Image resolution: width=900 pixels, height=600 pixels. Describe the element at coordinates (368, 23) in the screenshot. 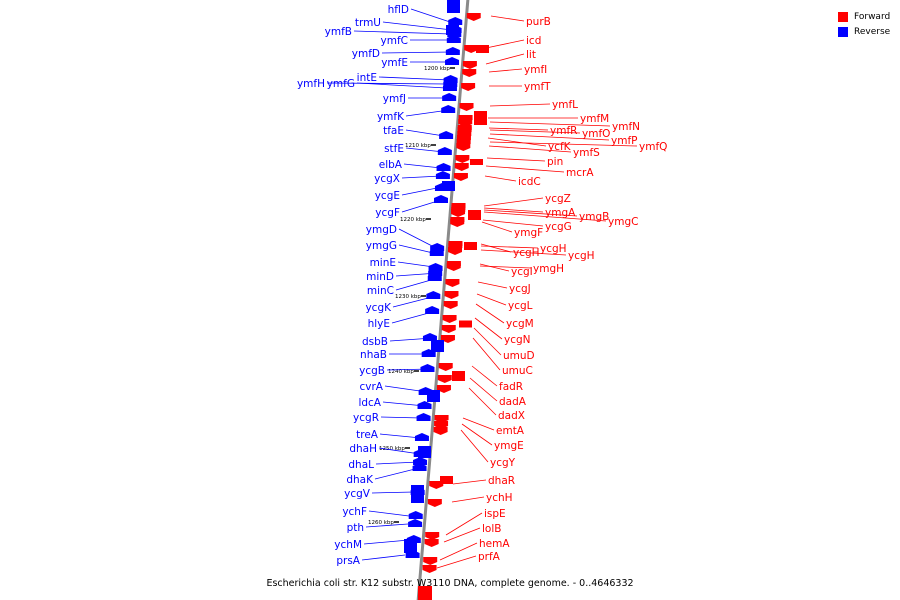

I see `reverse-gene-label: trmU` at that location.